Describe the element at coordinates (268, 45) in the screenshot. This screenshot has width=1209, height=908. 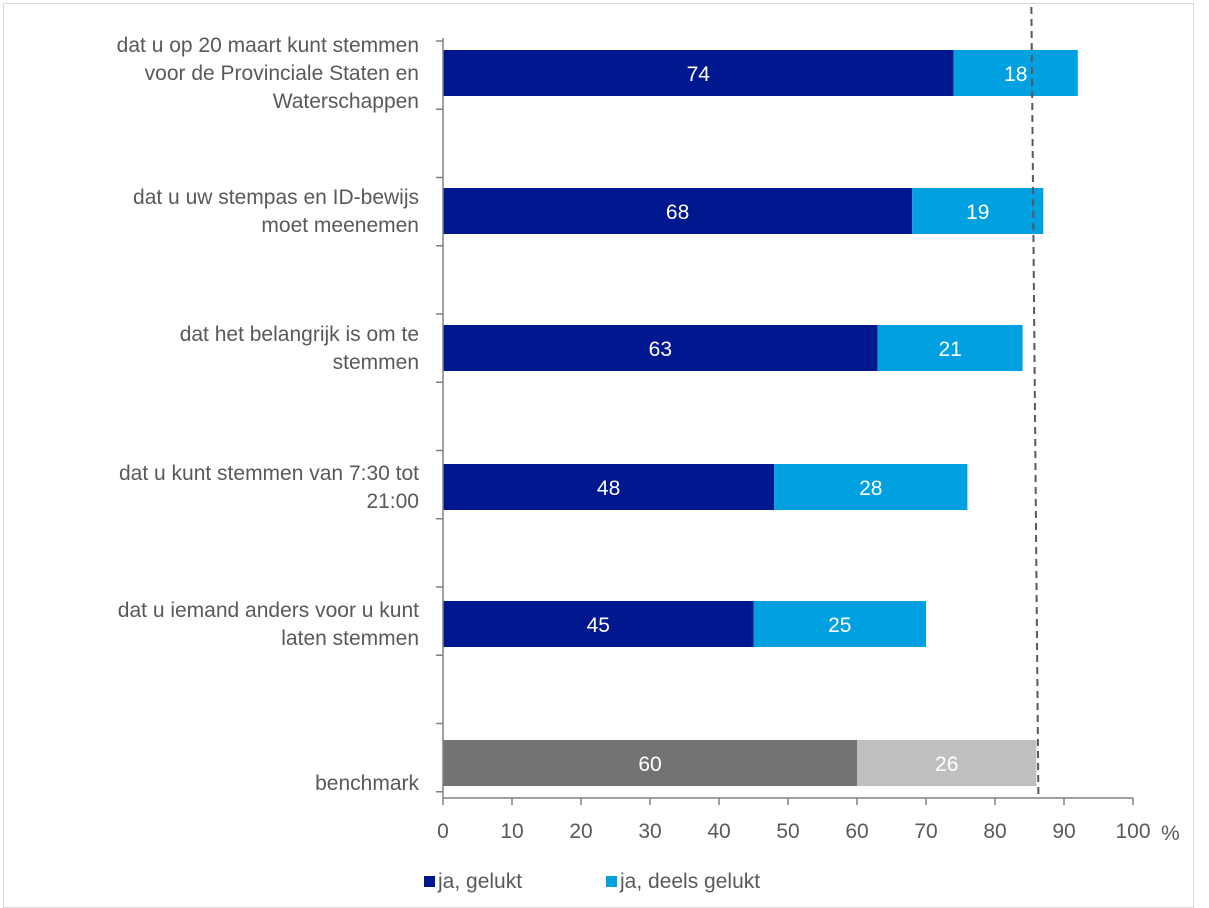
I see `category-label-0-0: dat u op 20 maart kunt stemmen` at that location.